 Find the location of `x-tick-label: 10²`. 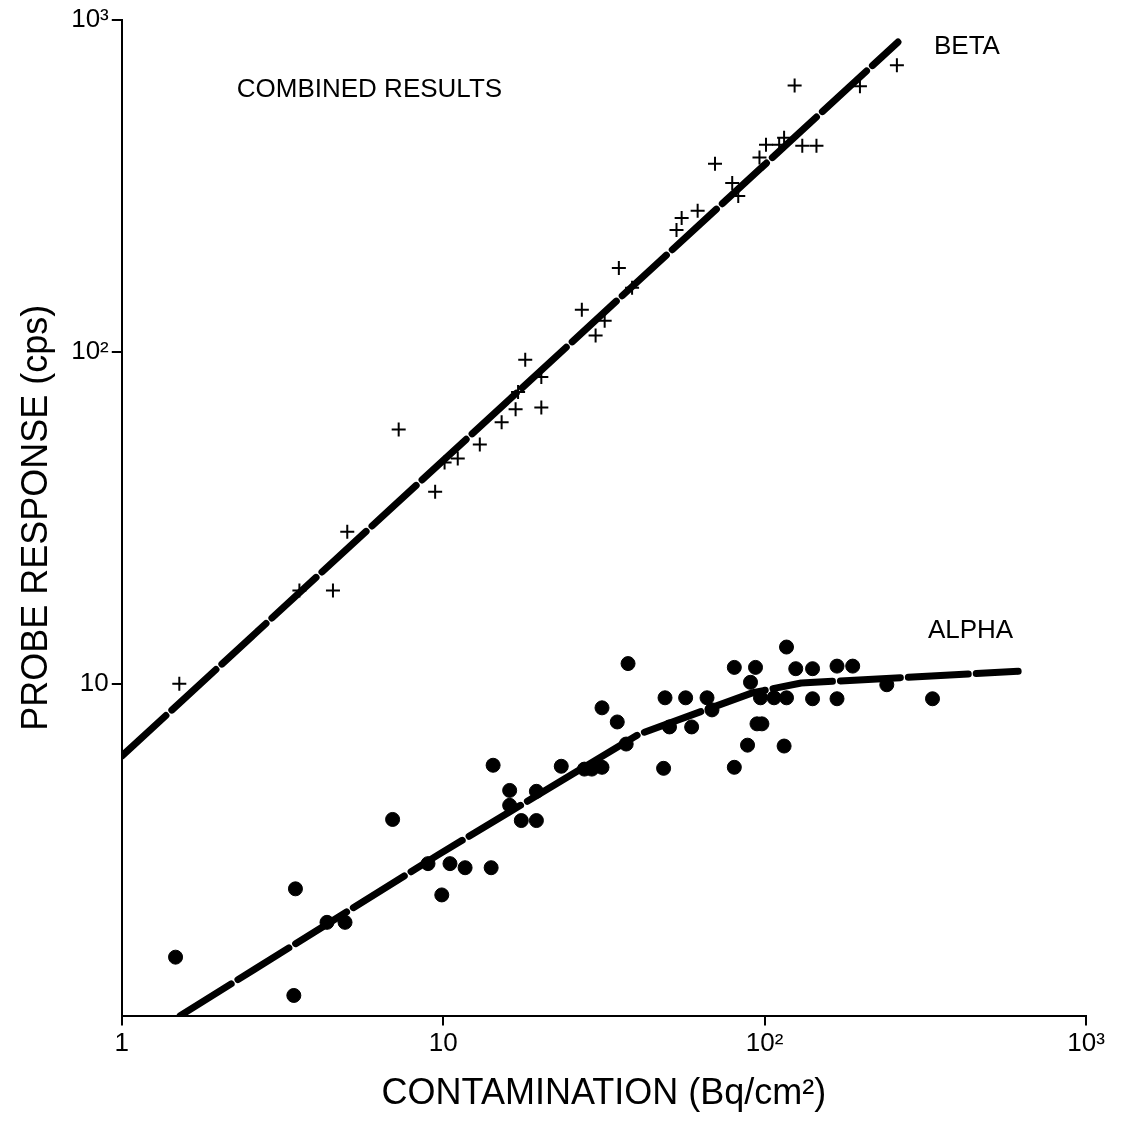

x-tick-label: 10² is located at coordinates (764, 1042).